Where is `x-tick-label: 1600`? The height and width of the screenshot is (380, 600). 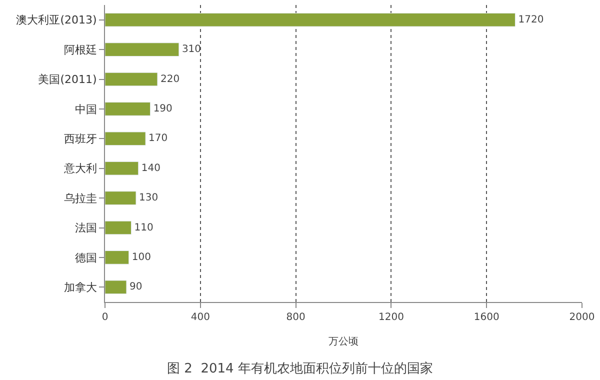
x-tick-label: 1600 is located at coordinates (487, 317).